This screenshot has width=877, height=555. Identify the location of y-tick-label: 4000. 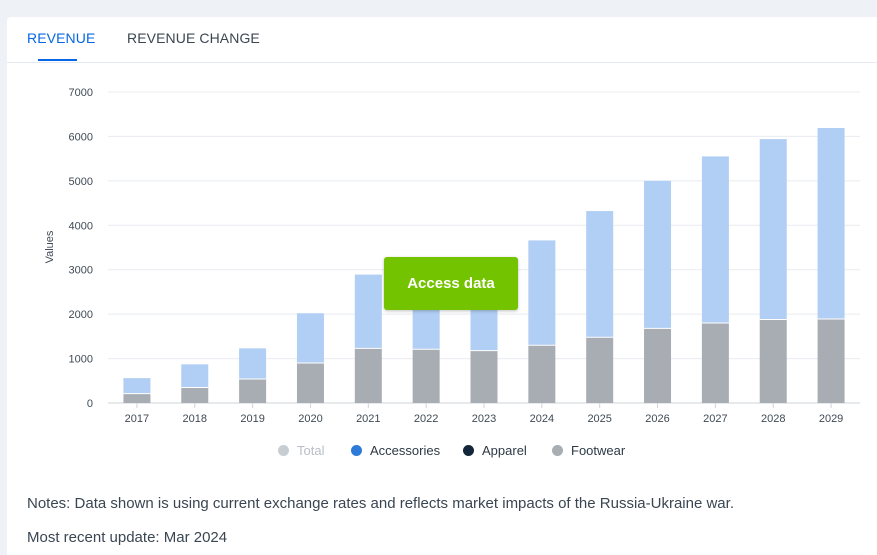
(81, 226).